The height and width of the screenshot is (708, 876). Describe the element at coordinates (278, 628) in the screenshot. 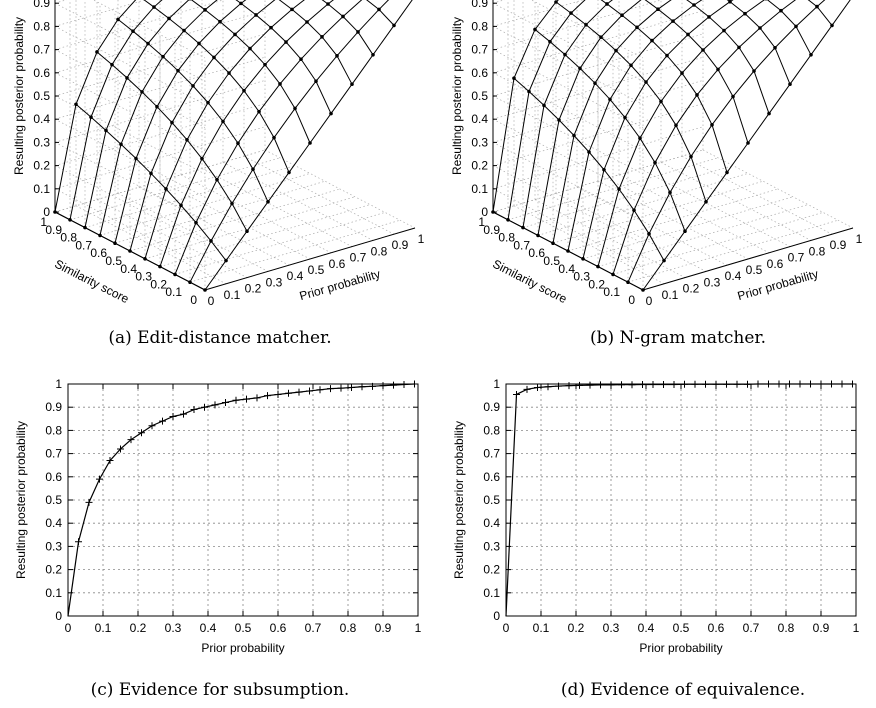

I see `x-tick-label: 0.6` at that location.